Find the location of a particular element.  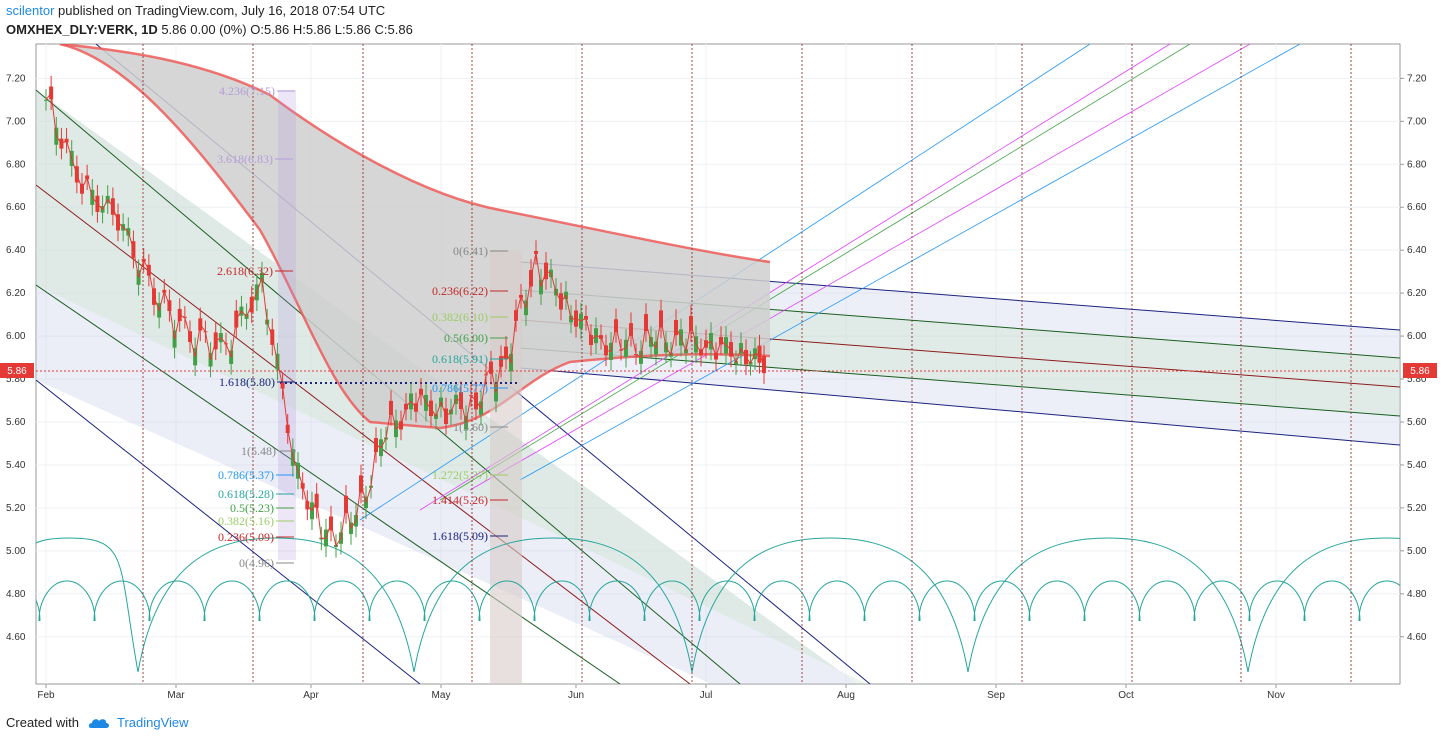

fib-label: 2.618(6.32) is located at coordinates (245, 271).